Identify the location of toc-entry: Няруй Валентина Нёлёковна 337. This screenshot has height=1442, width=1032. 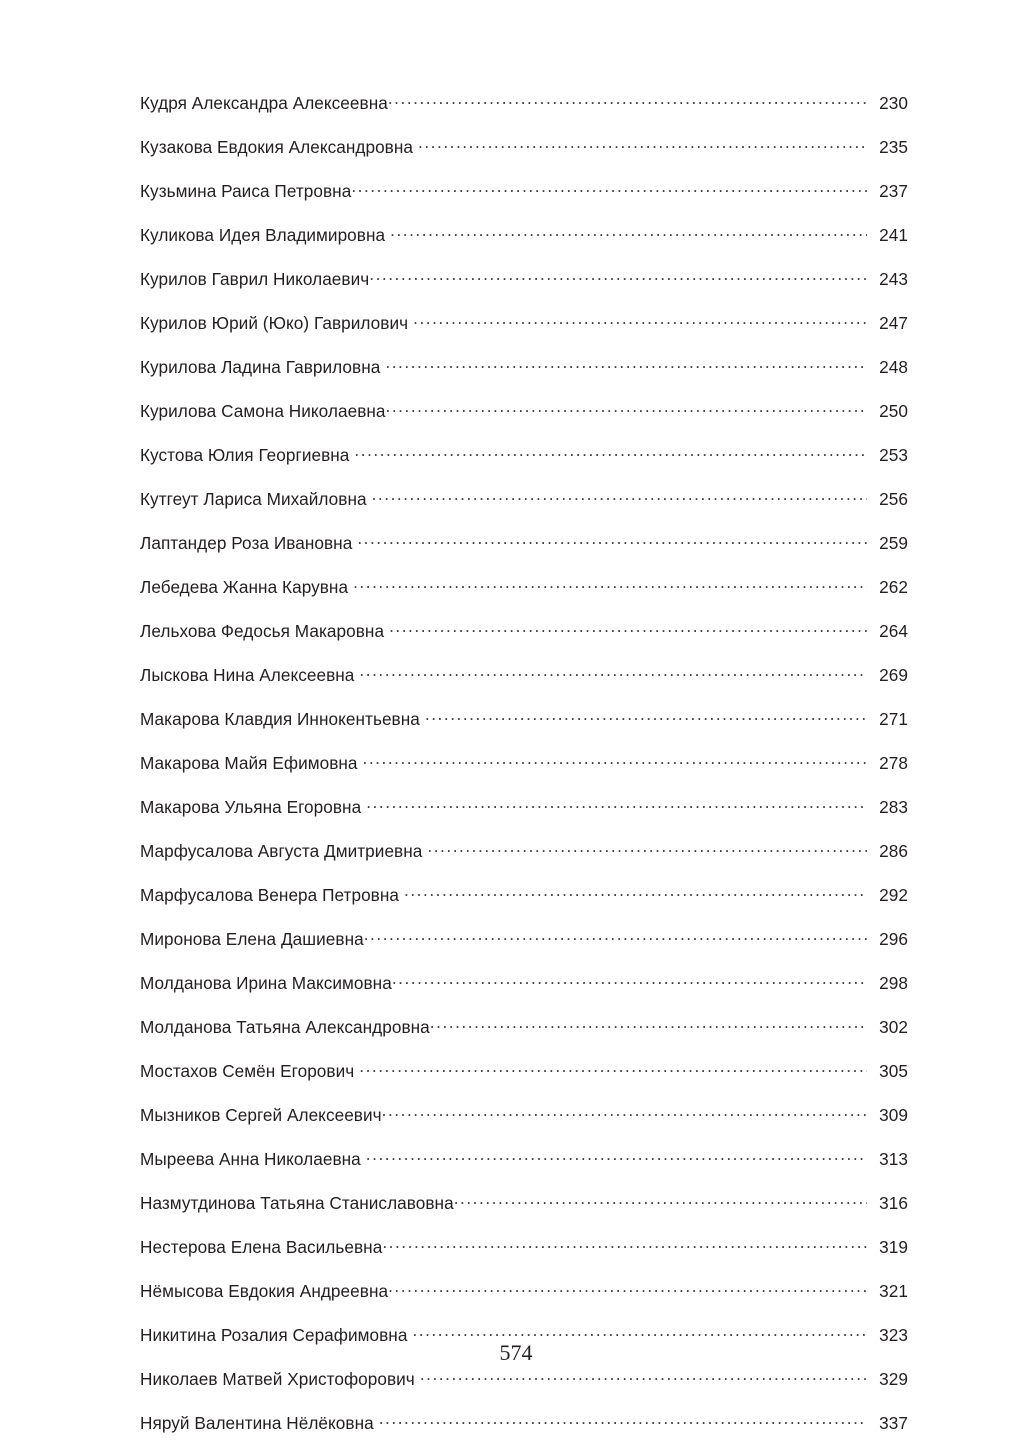
(524, 1427).